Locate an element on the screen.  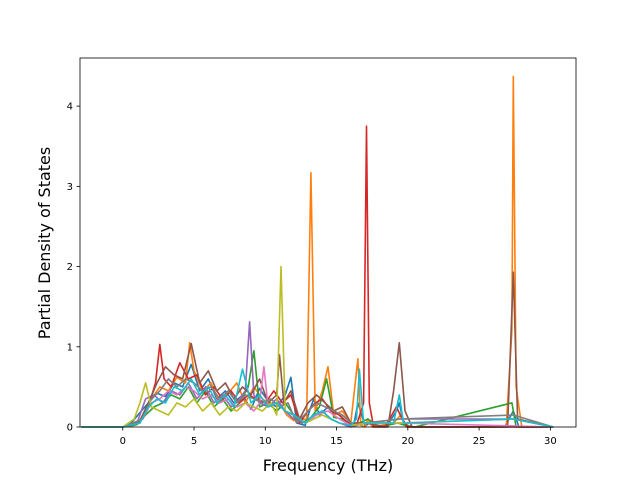
x-tick-label: 30 is located at coordinates (550, 441).